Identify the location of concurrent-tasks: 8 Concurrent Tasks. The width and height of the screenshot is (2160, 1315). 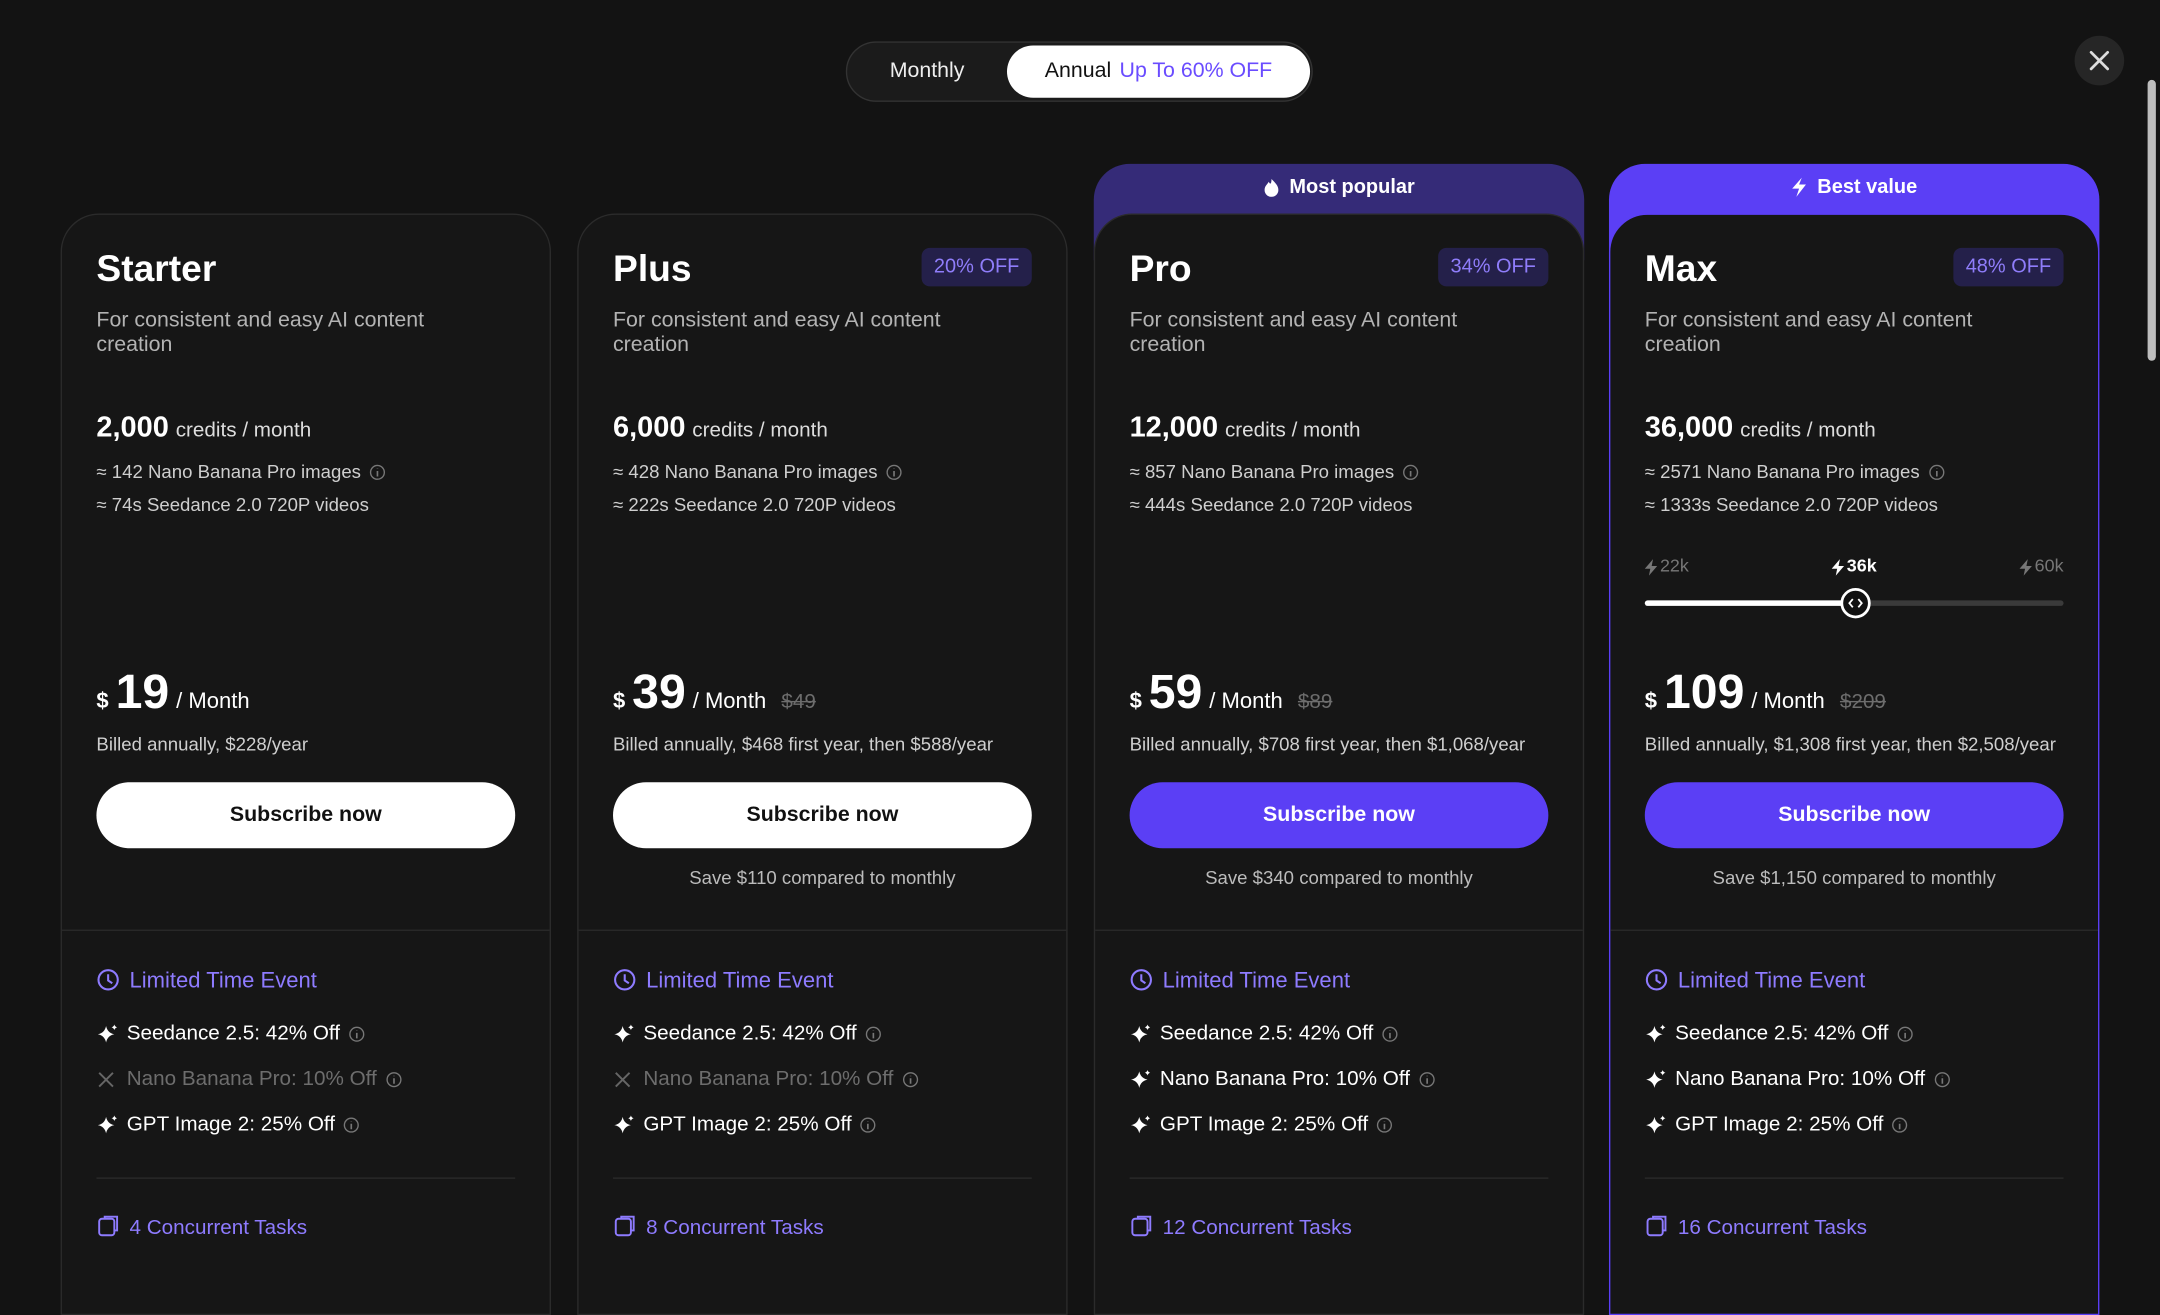
(718, 1230).